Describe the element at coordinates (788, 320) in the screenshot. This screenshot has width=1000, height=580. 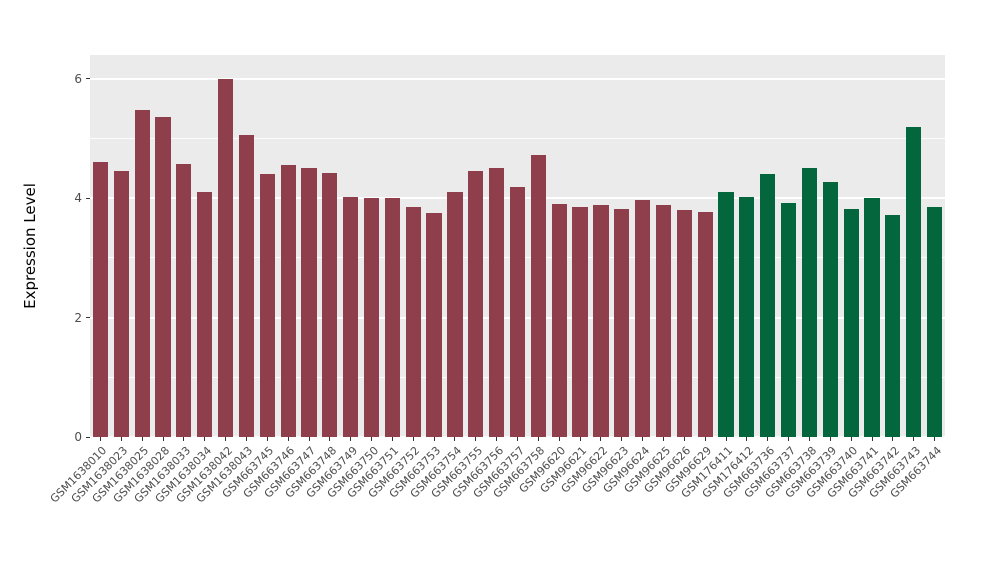
I see `bar-GSM663737` at that location.